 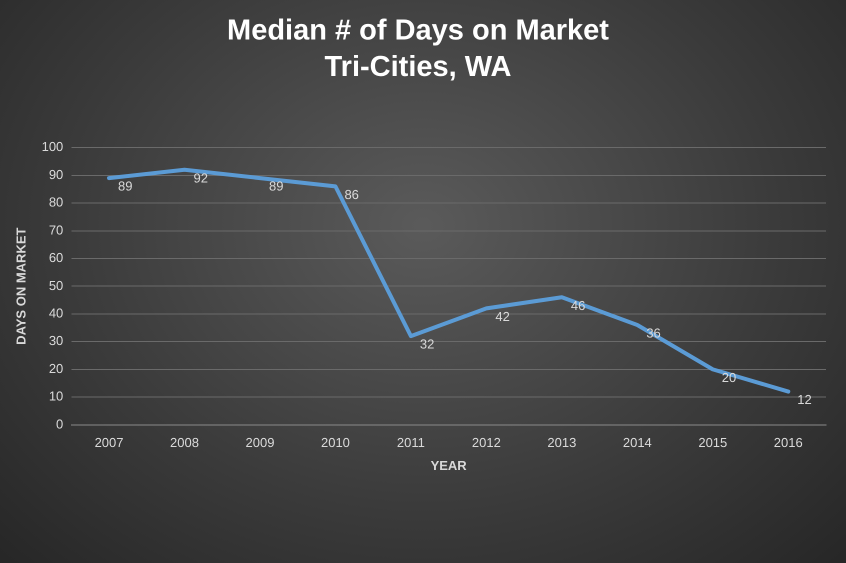 I want to click on x-tick-label: 2010, so click(x=335, y=442).